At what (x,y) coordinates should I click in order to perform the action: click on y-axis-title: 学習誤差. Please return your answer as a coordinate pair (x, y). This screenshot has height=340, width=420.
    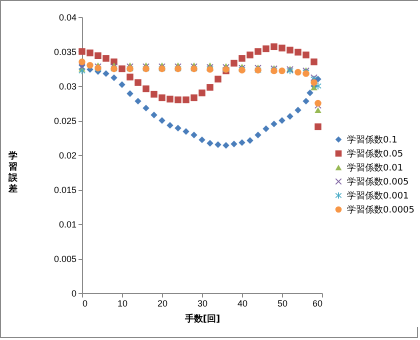
    Looking at the image, I should click on (12, 172).